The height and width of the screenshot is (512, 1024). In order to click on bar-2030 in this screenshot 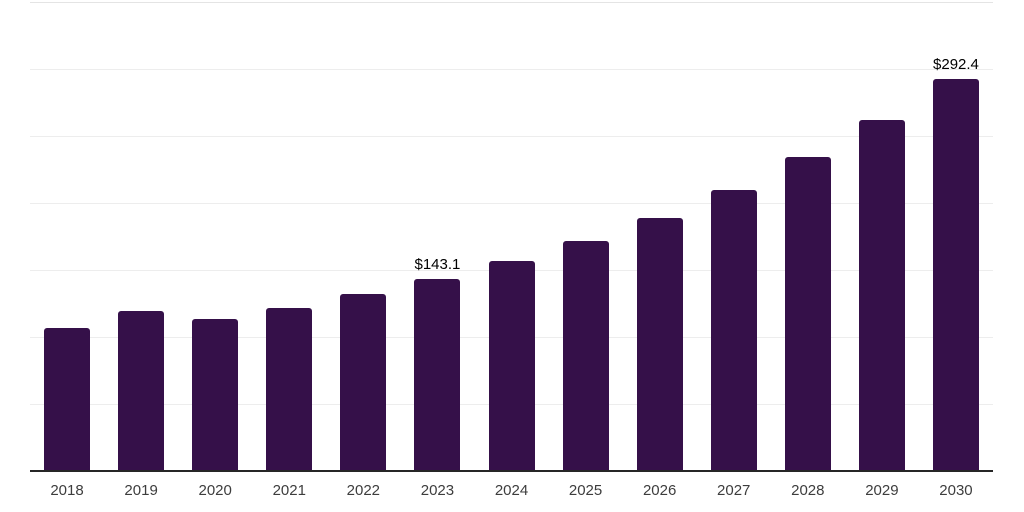, I will do `click(955, 275)`.